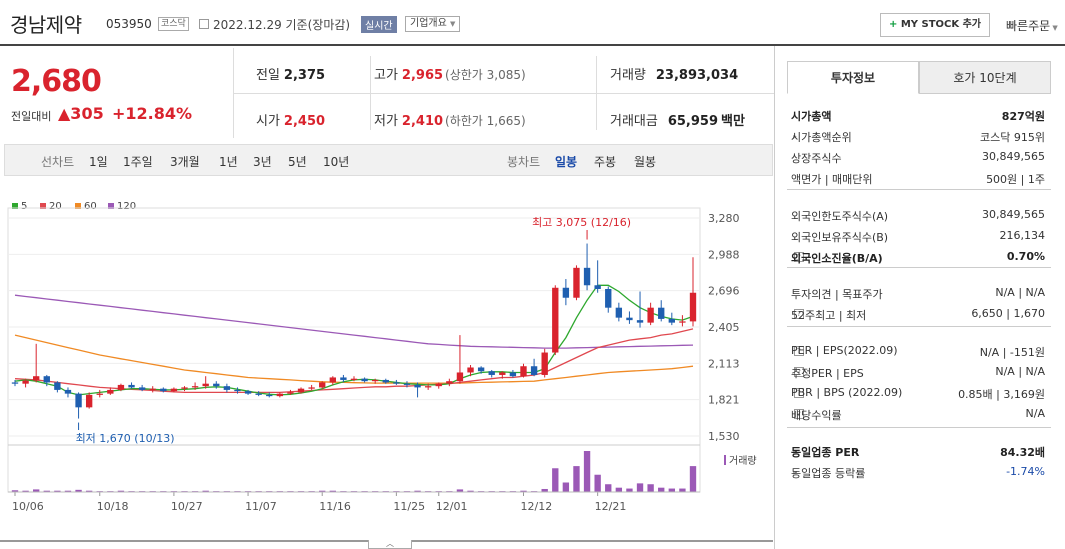 The height and width of the screenshot is (549, 1065). What do you see at coordinates (645, 162) in the screenshot?
I see `period-monthly: 월봉` at bounding box center [645, 162].